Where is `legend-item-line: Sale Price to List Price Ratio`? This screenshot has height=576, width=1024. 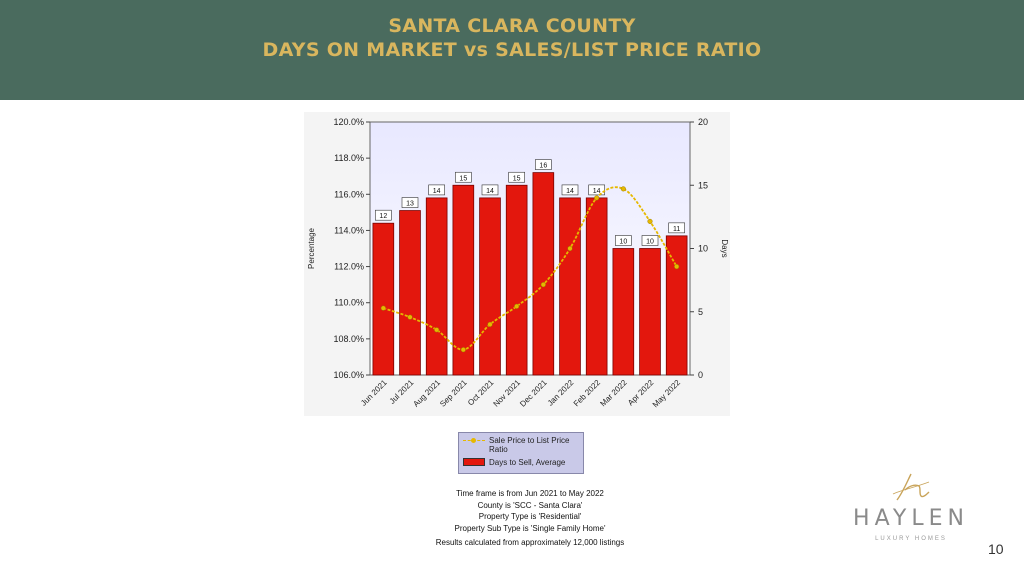 legend-item-line: Sale Price to List Price Ratio is located at coordinates (521, 445).